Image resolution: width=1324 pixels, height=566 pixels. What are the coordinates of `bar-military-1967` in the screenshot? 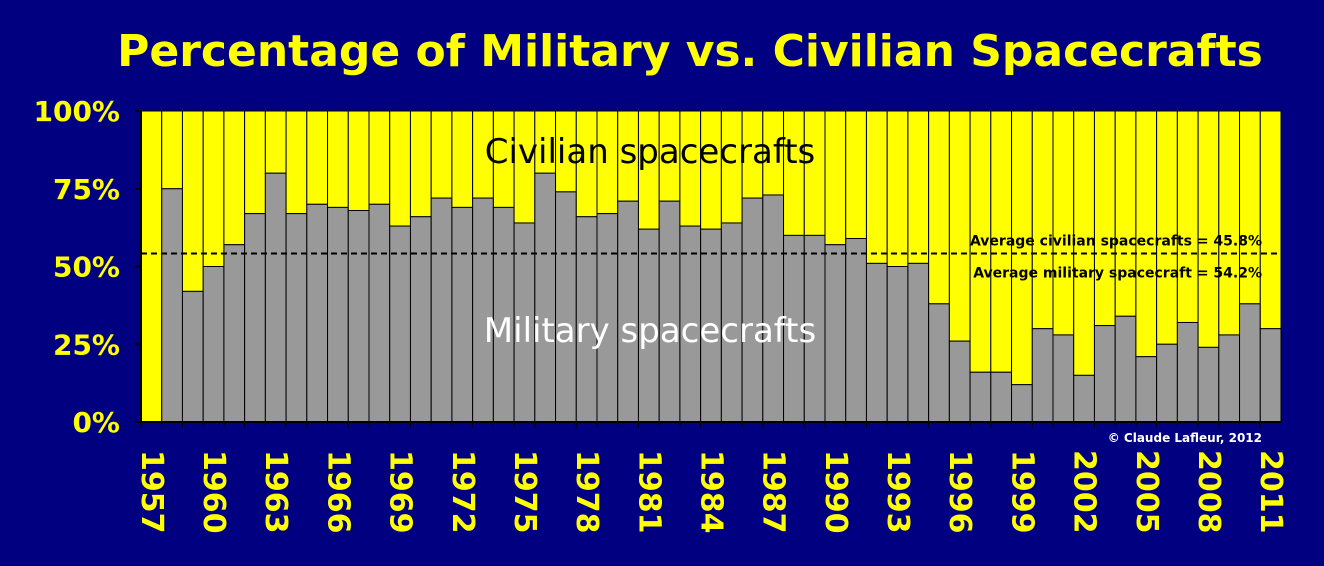 It's located at (358, 316).